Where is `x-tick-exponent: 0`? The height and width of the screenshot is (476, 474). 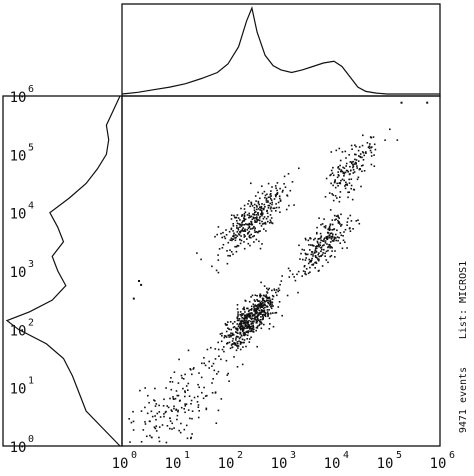
x-tick-exponent: 0 is located at coordinates (134, 455).